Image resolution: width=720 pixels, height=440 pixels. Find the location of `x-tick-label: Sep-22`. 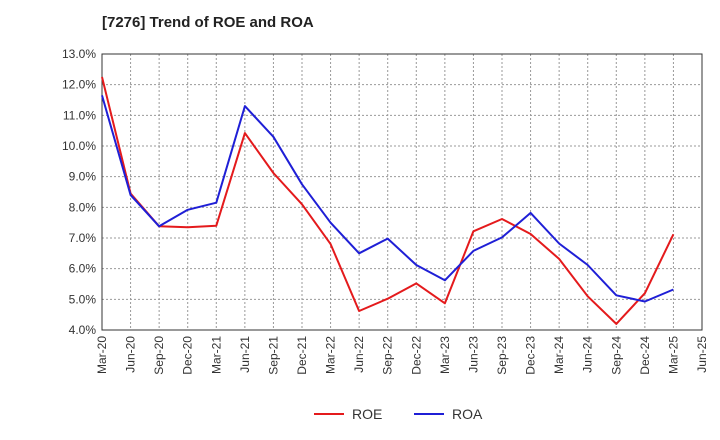

x-tick-label: Sep-22 is located at coordinates (388, 355).